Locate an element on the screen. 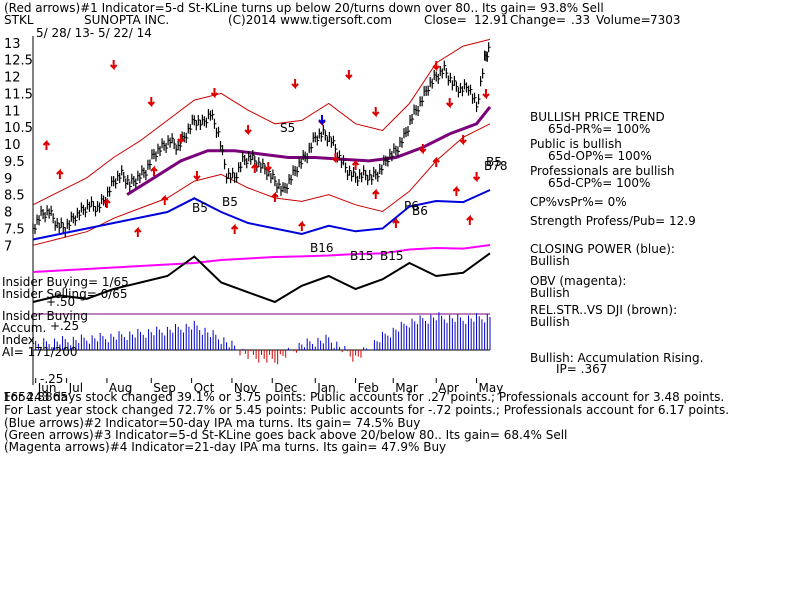 The image size is (800, 600). index-label: Index is located at coordinates (19, 340).